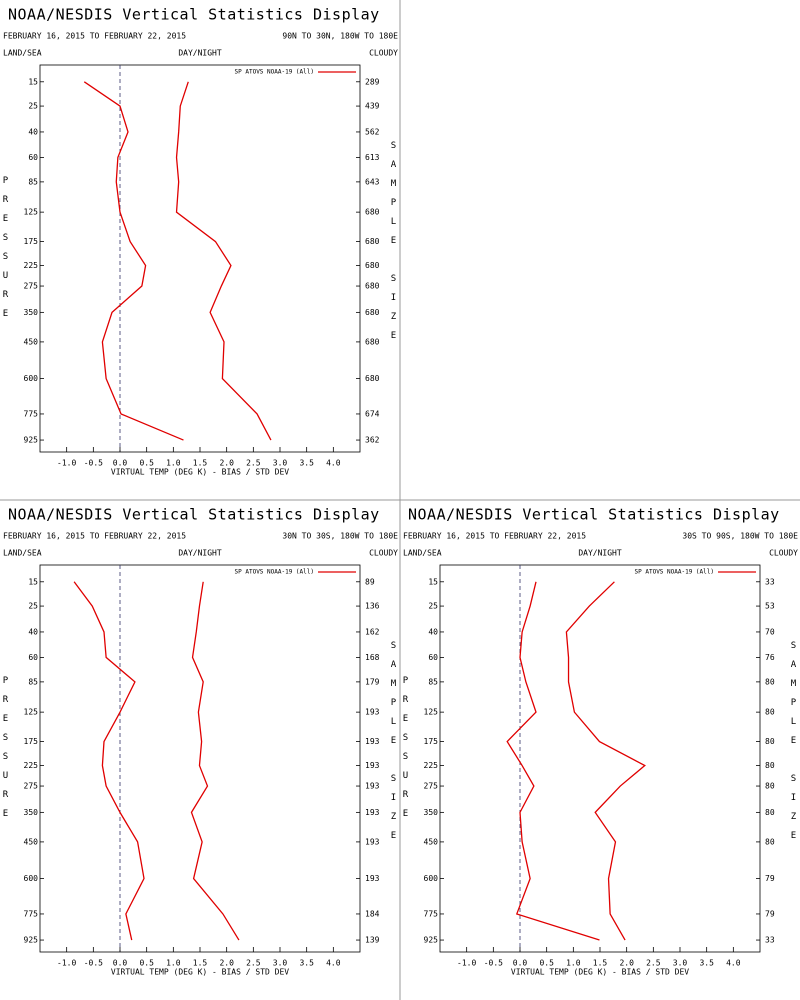 This screenshot has width=800, height=1000. What do you see at coordinates (770, 606) in the screenshot?
I see `sample-size-label: 53` at bounding box center [770, 606].